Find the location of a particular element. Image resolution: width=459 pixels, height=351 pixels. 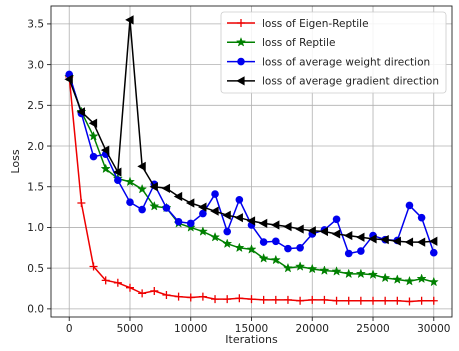

legend-box is located at coordinates (333, 52).